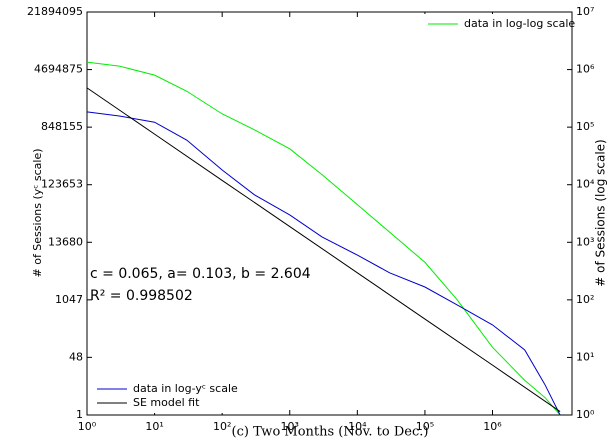 The width and height of the screenshot is (610, 444). What do you see at coordinates (62, 184) in the screenshot?
I see `y-tick-label: 123653` at bounding box center [62, 184].